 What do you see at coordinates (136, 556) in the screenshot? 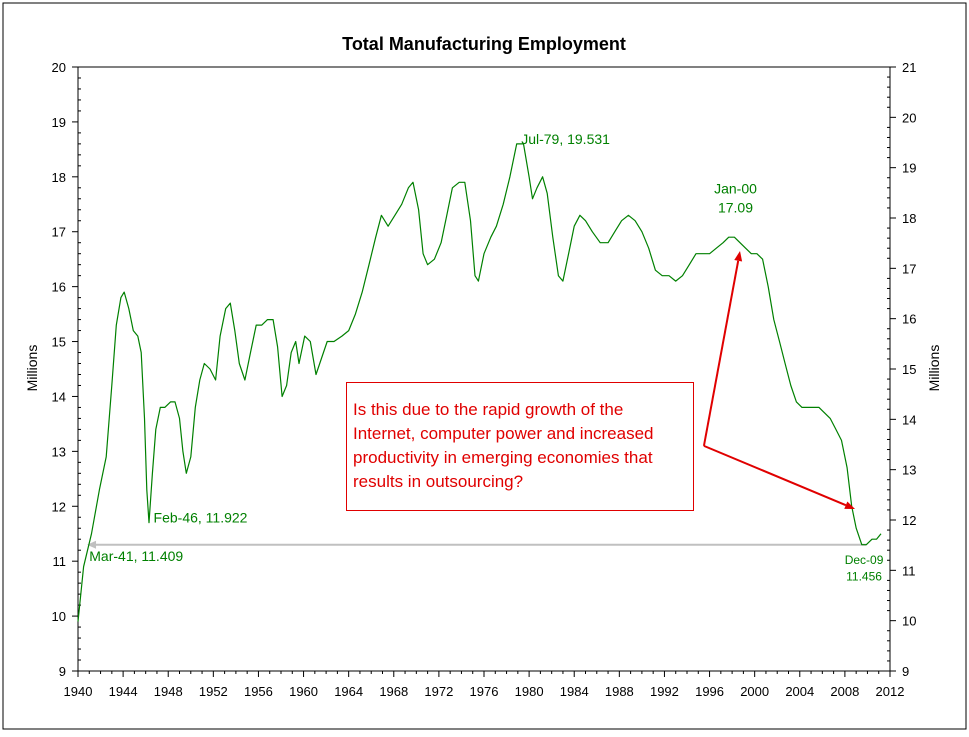
I see `annotation-label: Mar-41, 11.409` at bounding box center [136, 556].